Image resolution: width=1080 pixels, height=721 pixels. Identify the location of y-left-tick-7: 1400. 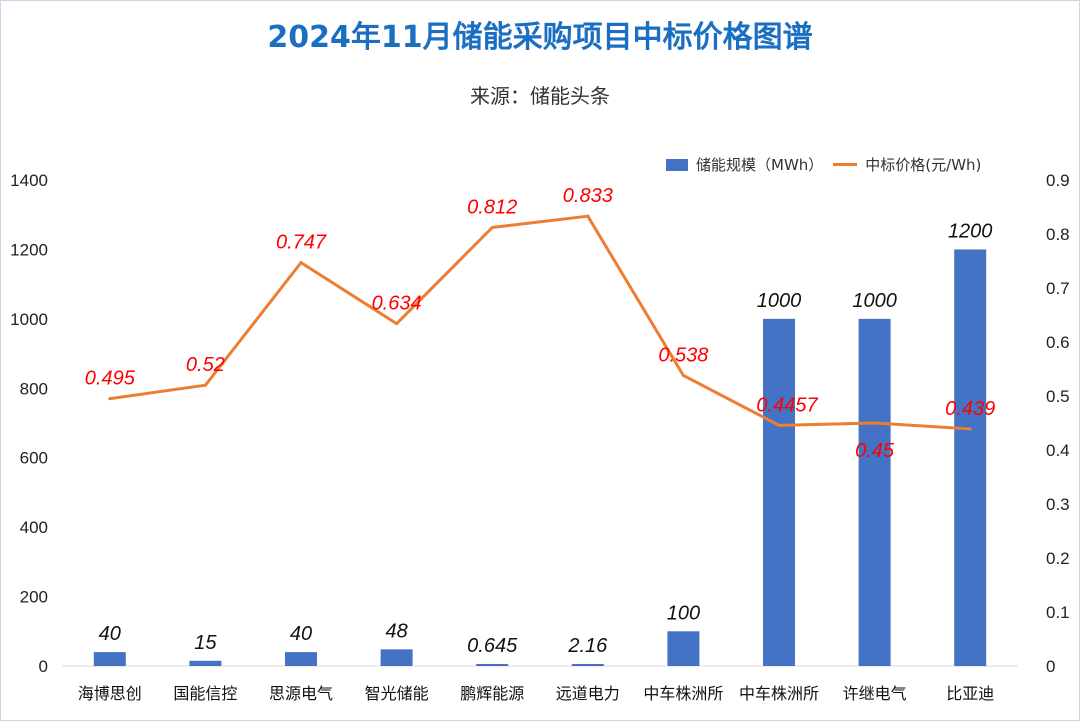
(29, 180).